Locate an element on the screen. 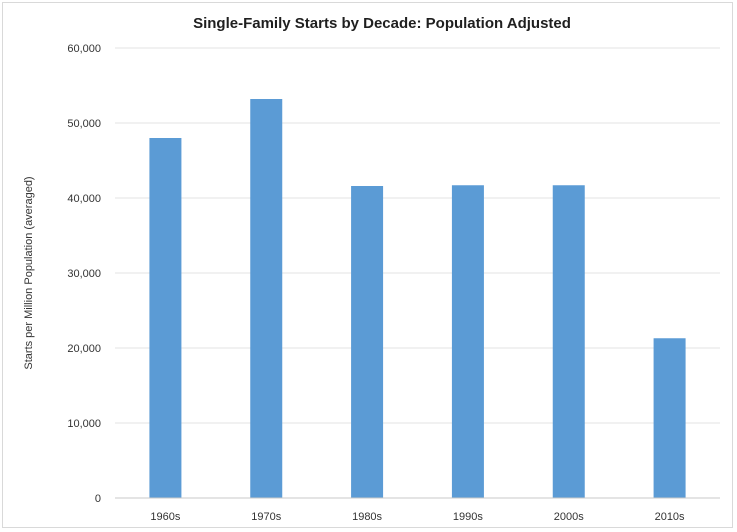  y-tick-label: 30,000 is located at coordinates (84, 274).